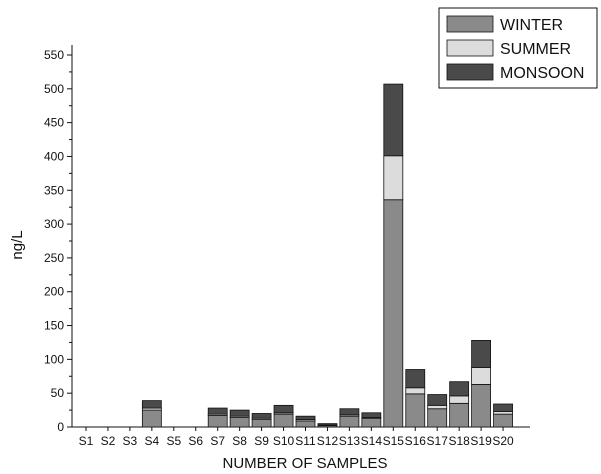  What do you see at coordinates (261, 416) in the screenshot?
I see `bar-s9-monsoon` at bounding box center [261, 416].